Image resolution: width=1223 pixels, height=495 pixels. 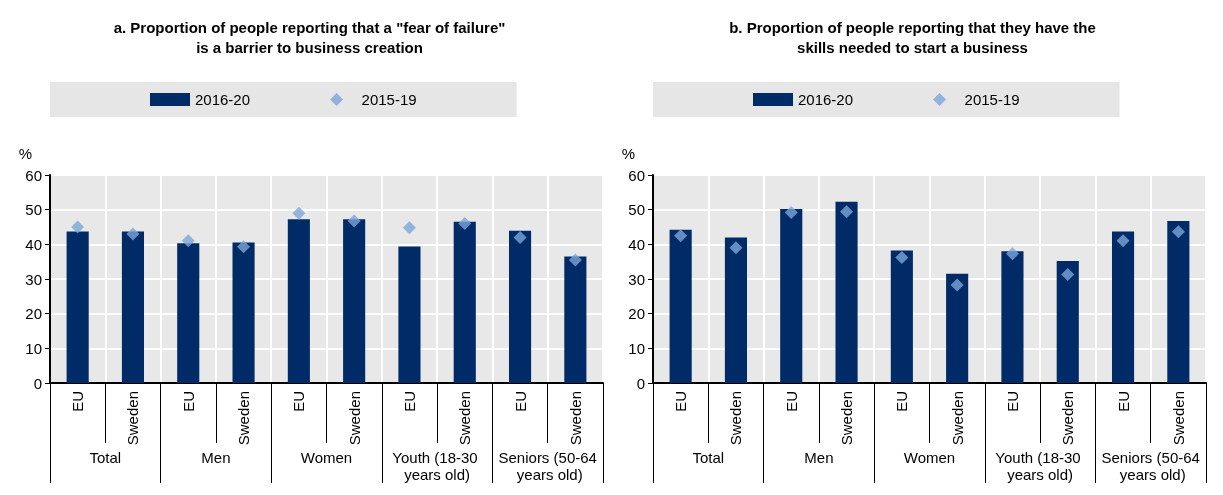 What do you see at coordinates (309, 37) in the screenshot?
I see `chart-title: a. Proportion of people reporting that a "fear of failure" is a barrier to business creation` at bounding box center [309, 37].